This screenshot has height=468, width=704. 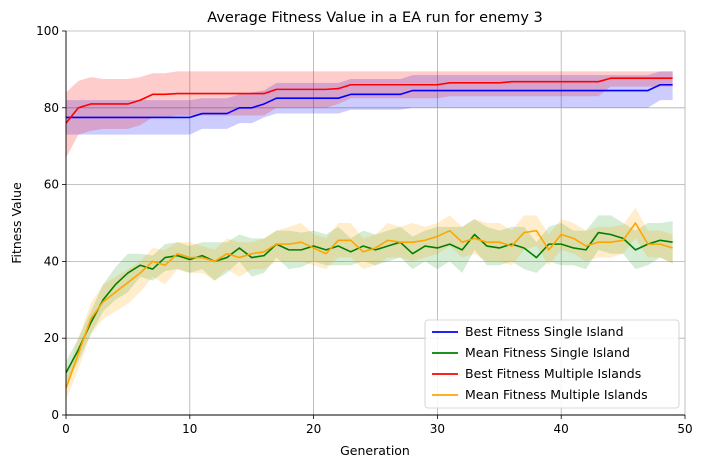 What do you see at coordinates (66, 429) in the screenshot?
I see `x-tick-label: 0` at bounding box center [66, 429].